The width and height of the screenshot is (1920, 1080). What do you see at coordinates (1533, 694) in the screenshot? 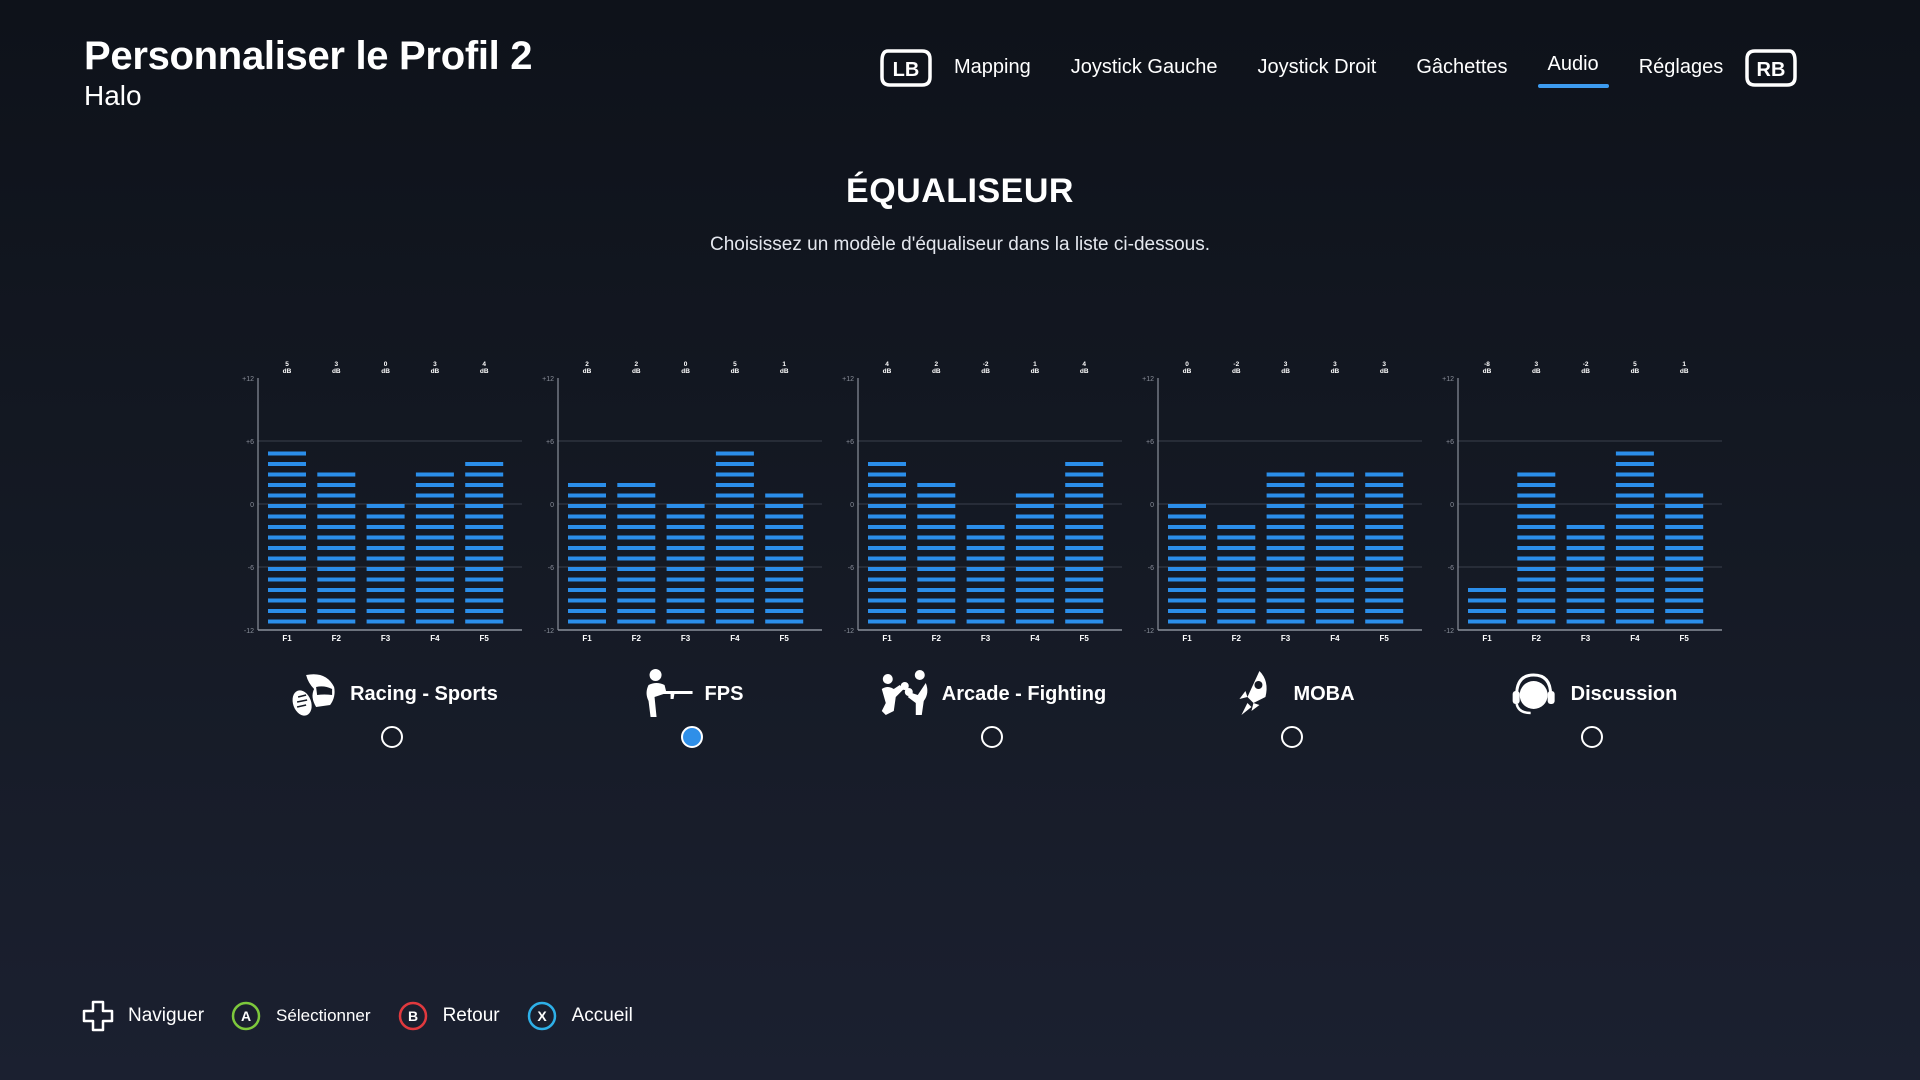
I see `headset-icon` at bounding box center [1533, 694].